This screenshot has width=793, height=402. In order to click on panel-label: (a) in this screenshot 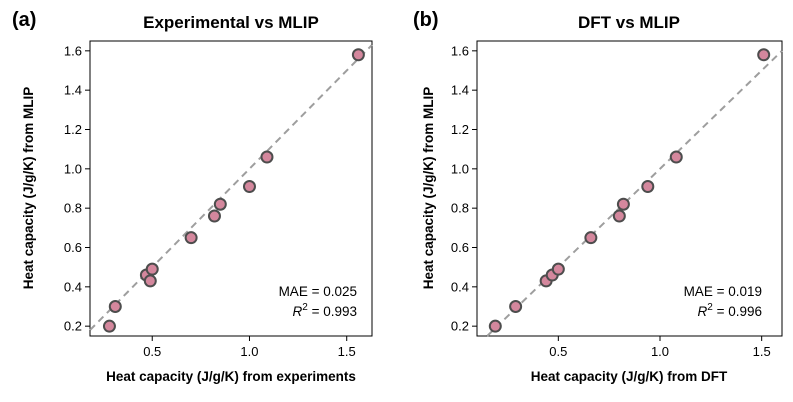, I will do `click(24, 20)`.